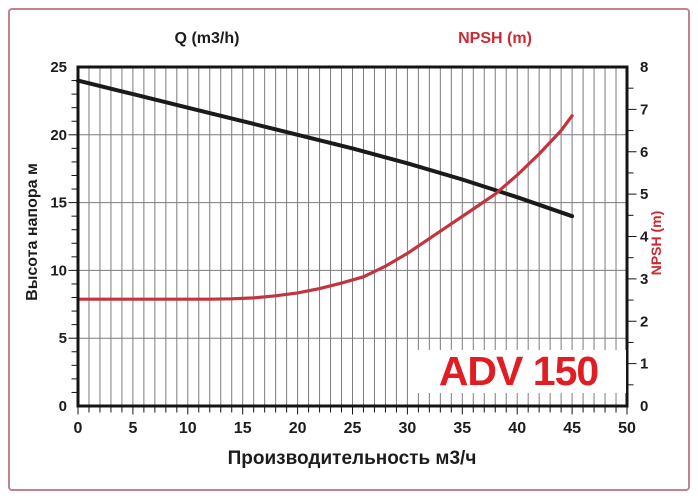 Image resolution: width=698 pixels, height=500 pixels. Describe the element at coordinates (352, 458) in the screenshot. I see `x-axis-label: Производительность м3/ч` at that location.